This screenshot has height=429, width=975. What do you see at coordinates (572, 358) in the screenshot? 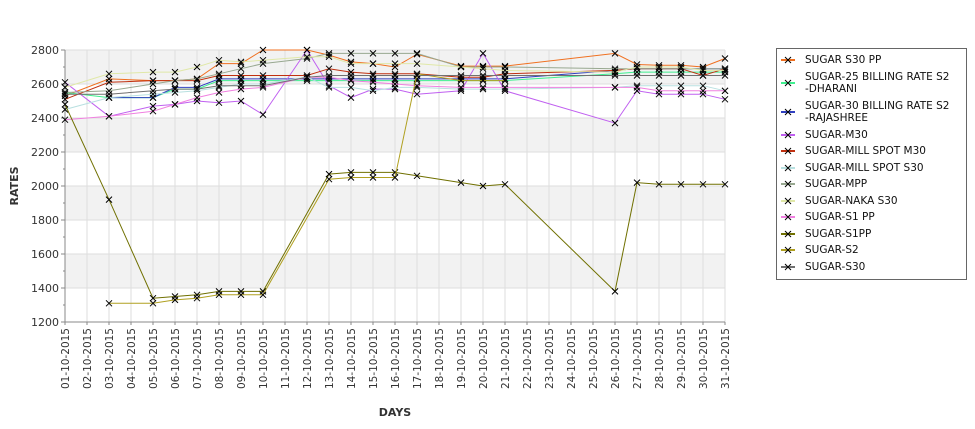
I see `x-tick-label: 24-10-2015` at bounding box center [572, 358].